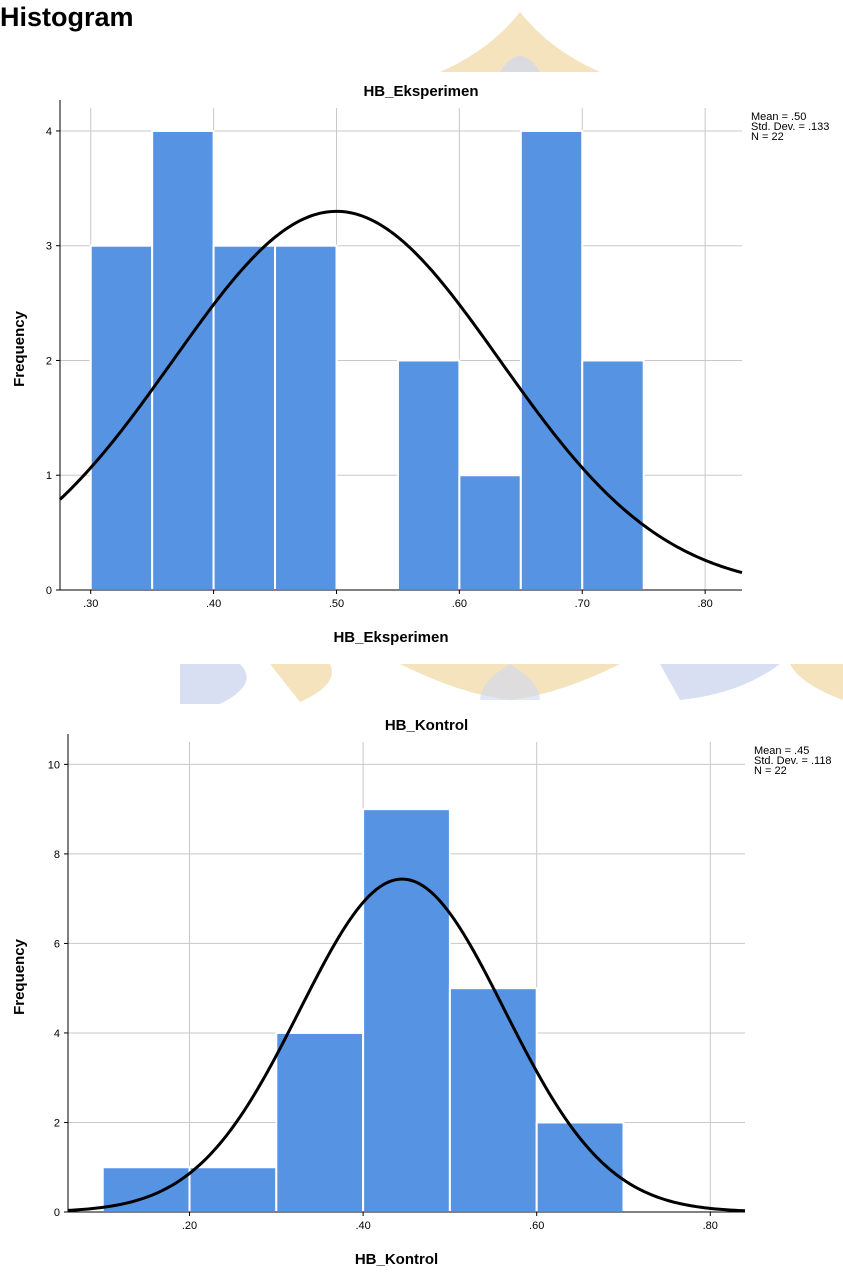  I want to click on y-tick-label: 6, so click(57, 944).